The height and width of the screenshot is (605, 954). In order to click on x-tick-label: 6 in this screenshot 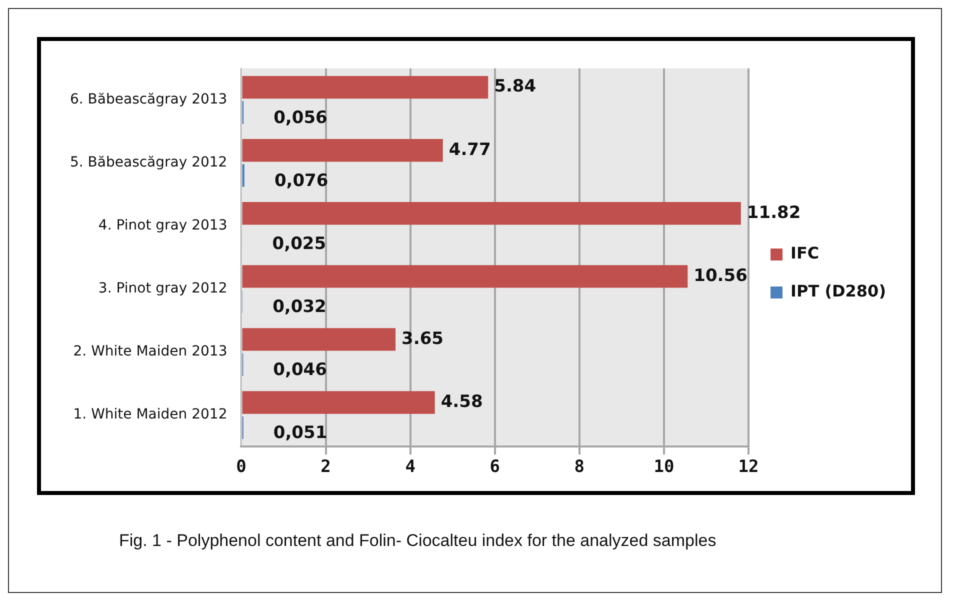, I will do `click(495, 467)`.